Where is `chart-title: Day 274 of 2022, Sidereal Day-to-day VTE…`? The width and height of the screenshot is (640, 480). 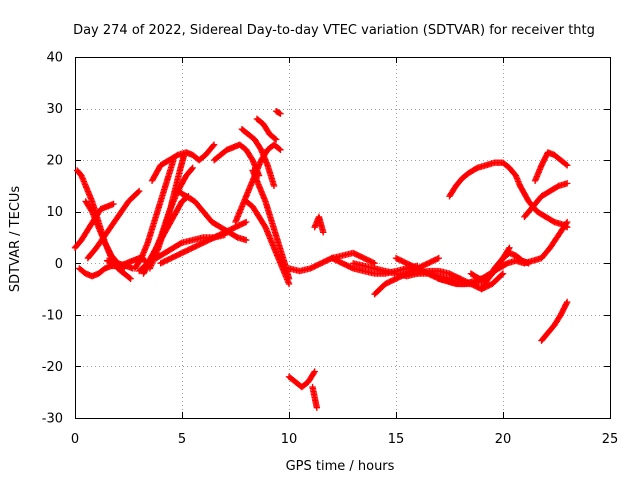 chart-title: Day 274 of 2022, Sidereal Day-to-day VTE… is located at coordinates (334, 30).